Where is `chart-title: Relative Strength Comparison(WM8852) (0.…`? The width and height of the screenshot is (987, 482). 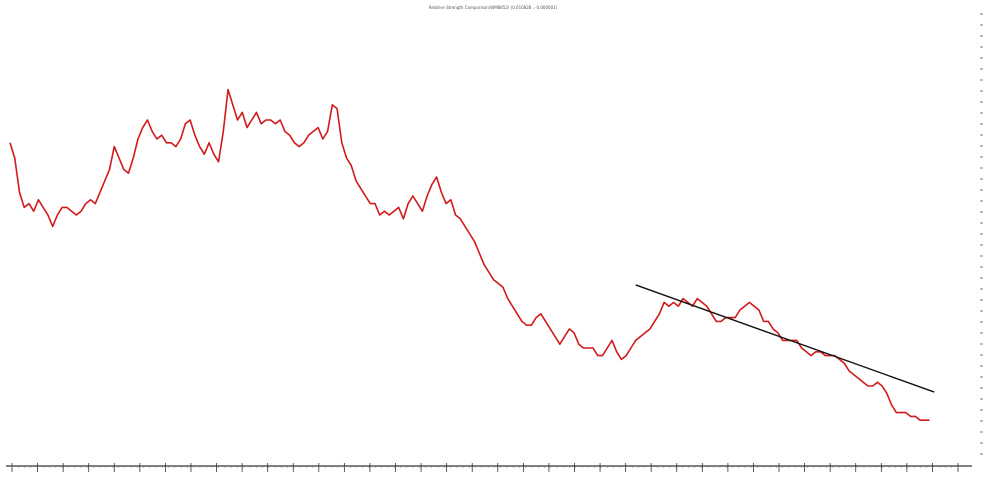
chart-title: Relative Strength Comparison(WM8852) (0.… is located at coordinates (493, 7).